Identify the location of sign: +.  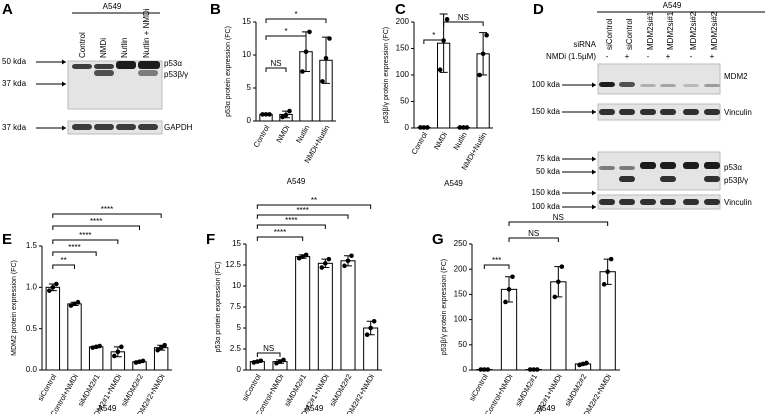
(712, 56).